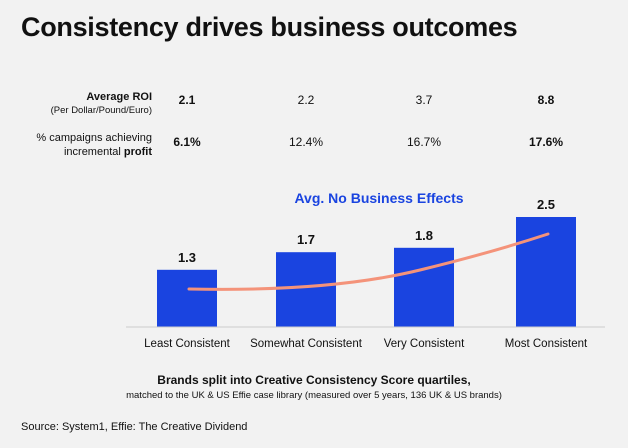 This screenshot has height=448, width=628. Describe the element at coordinates (306, 344) in the screenshot. I see `category-label-2: Somewhat Consistent` at that location.